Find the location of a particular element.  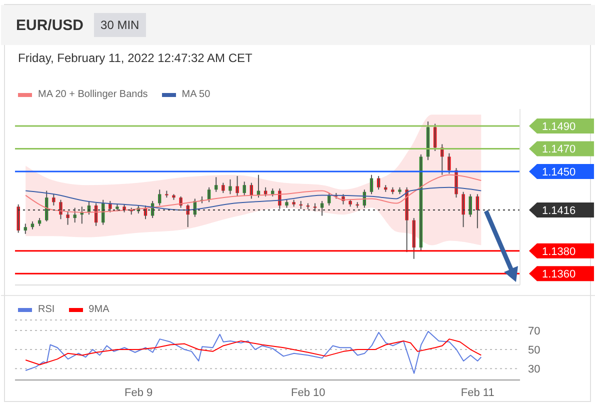

y-tick-label: 30 is located at coordinates (534, 369).